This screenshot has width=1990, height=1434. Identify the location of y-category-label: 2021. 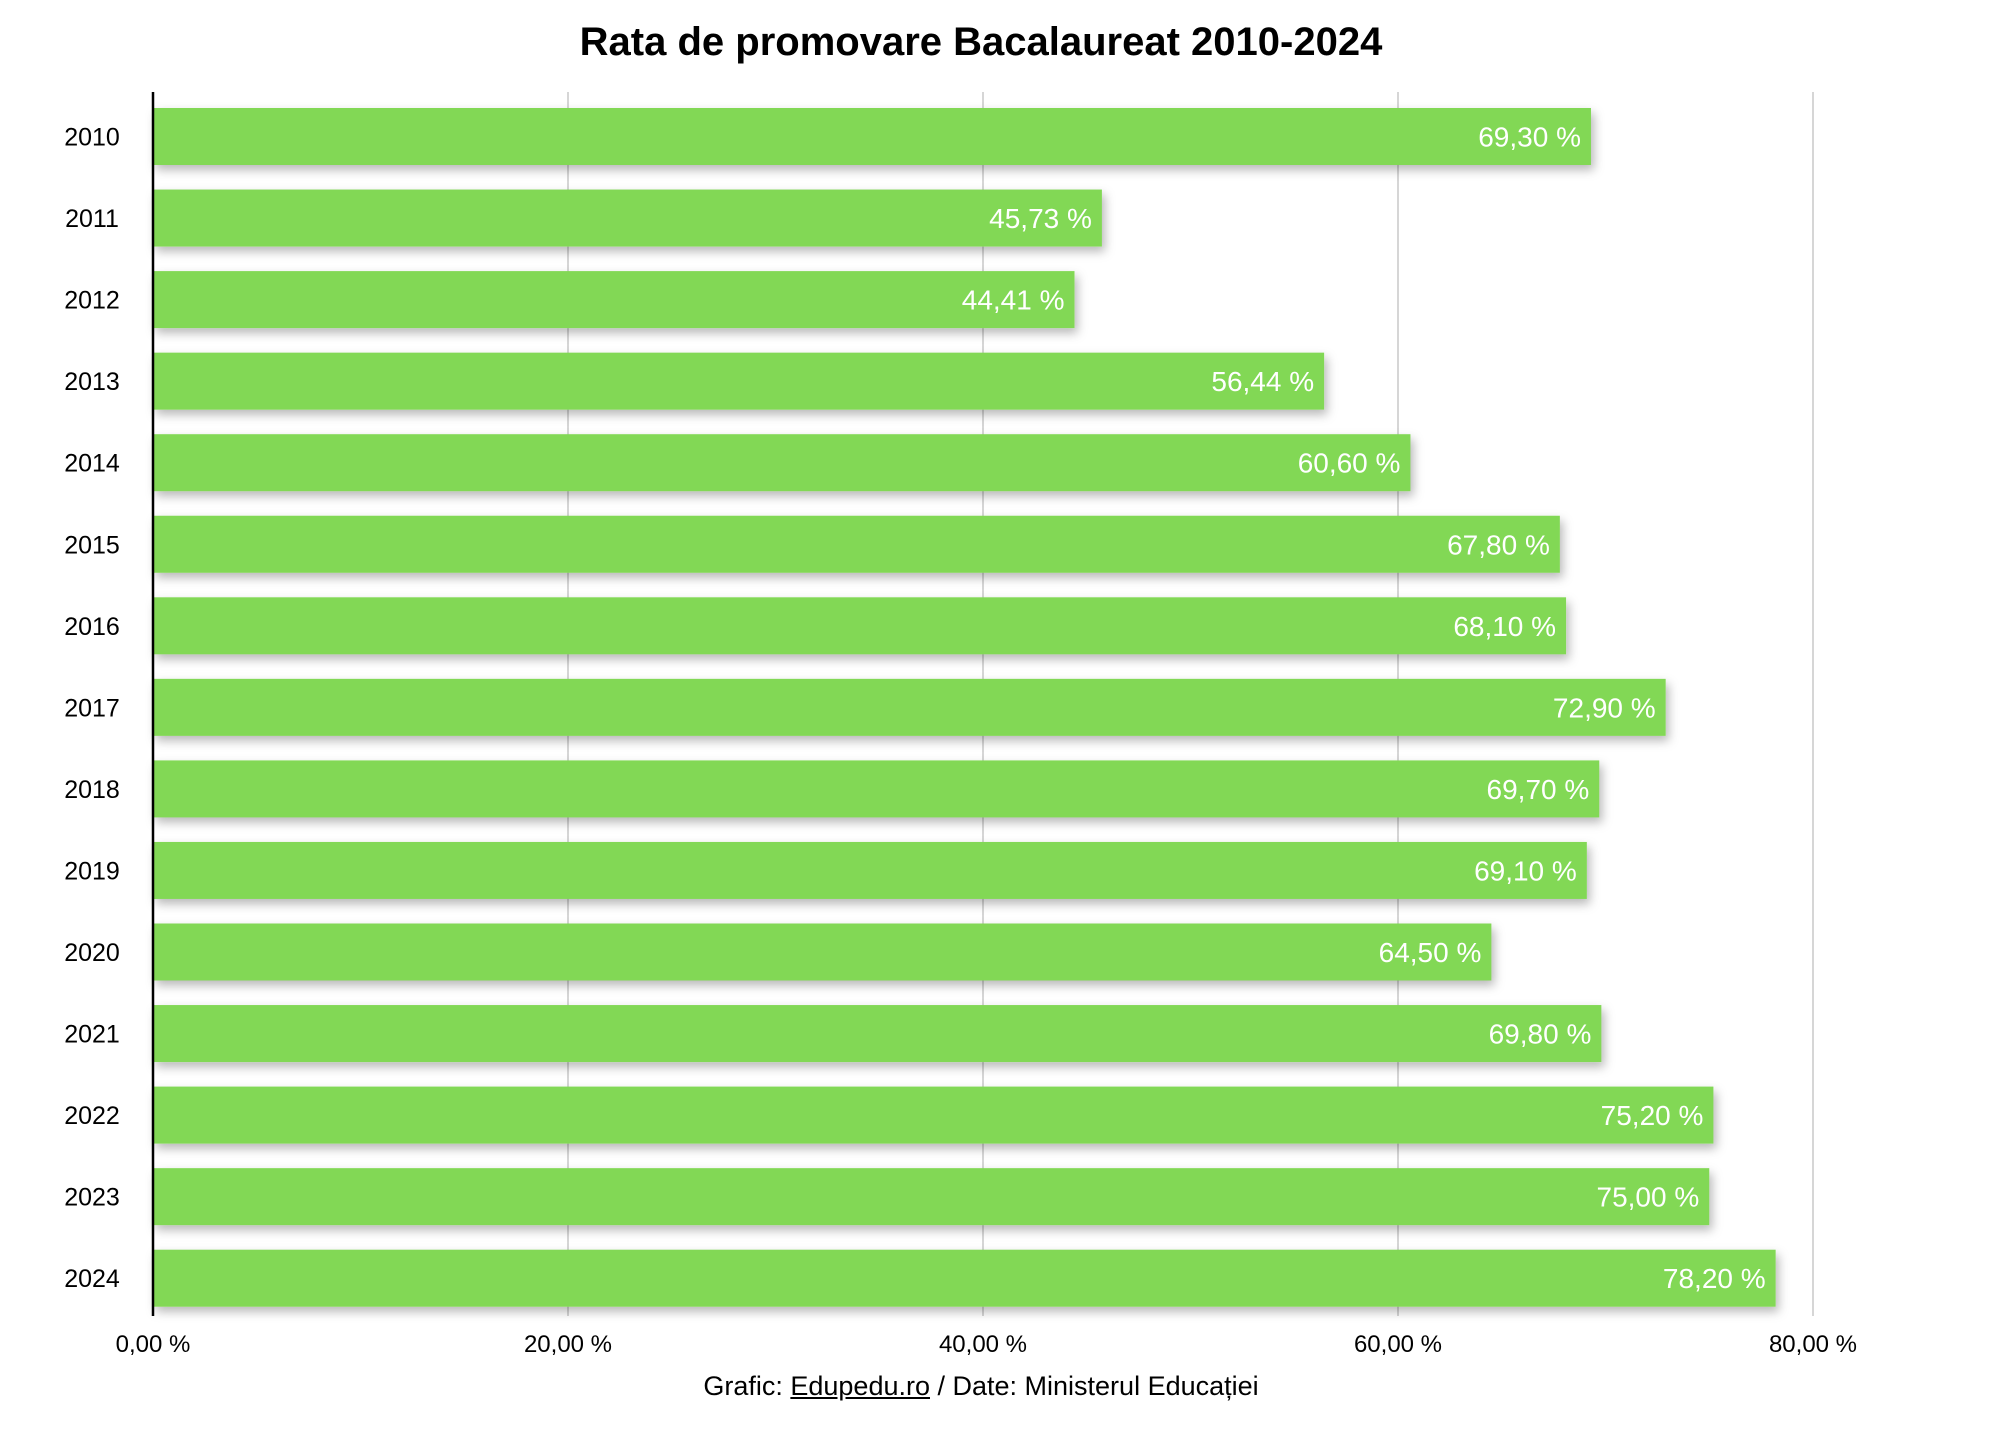
(92, 1035).